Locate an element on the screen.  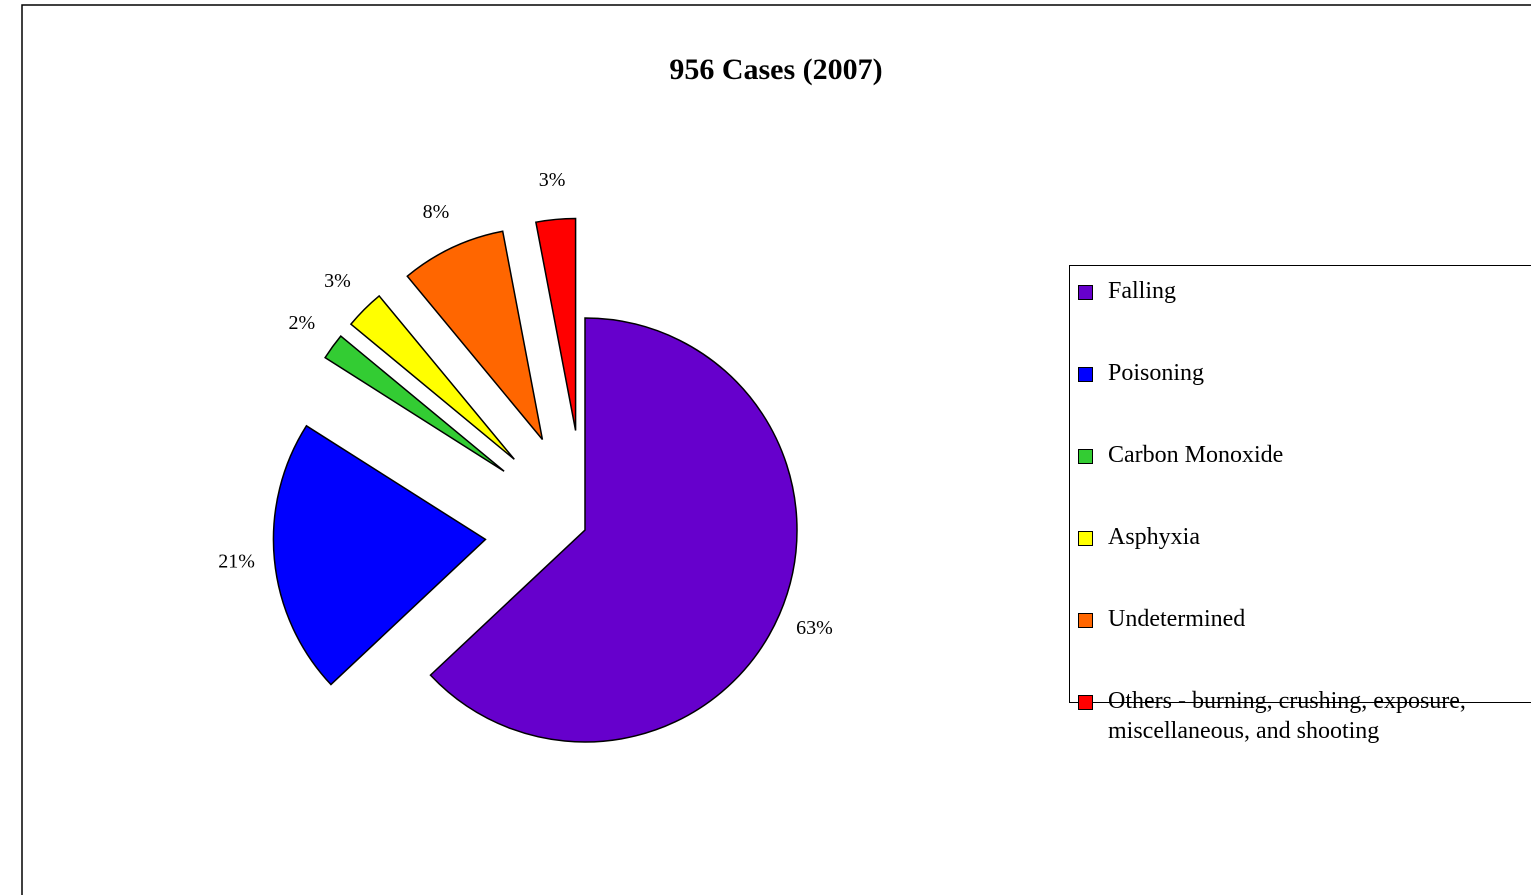
legend-entry: Undetermined is located at coordinates (1303, 619).